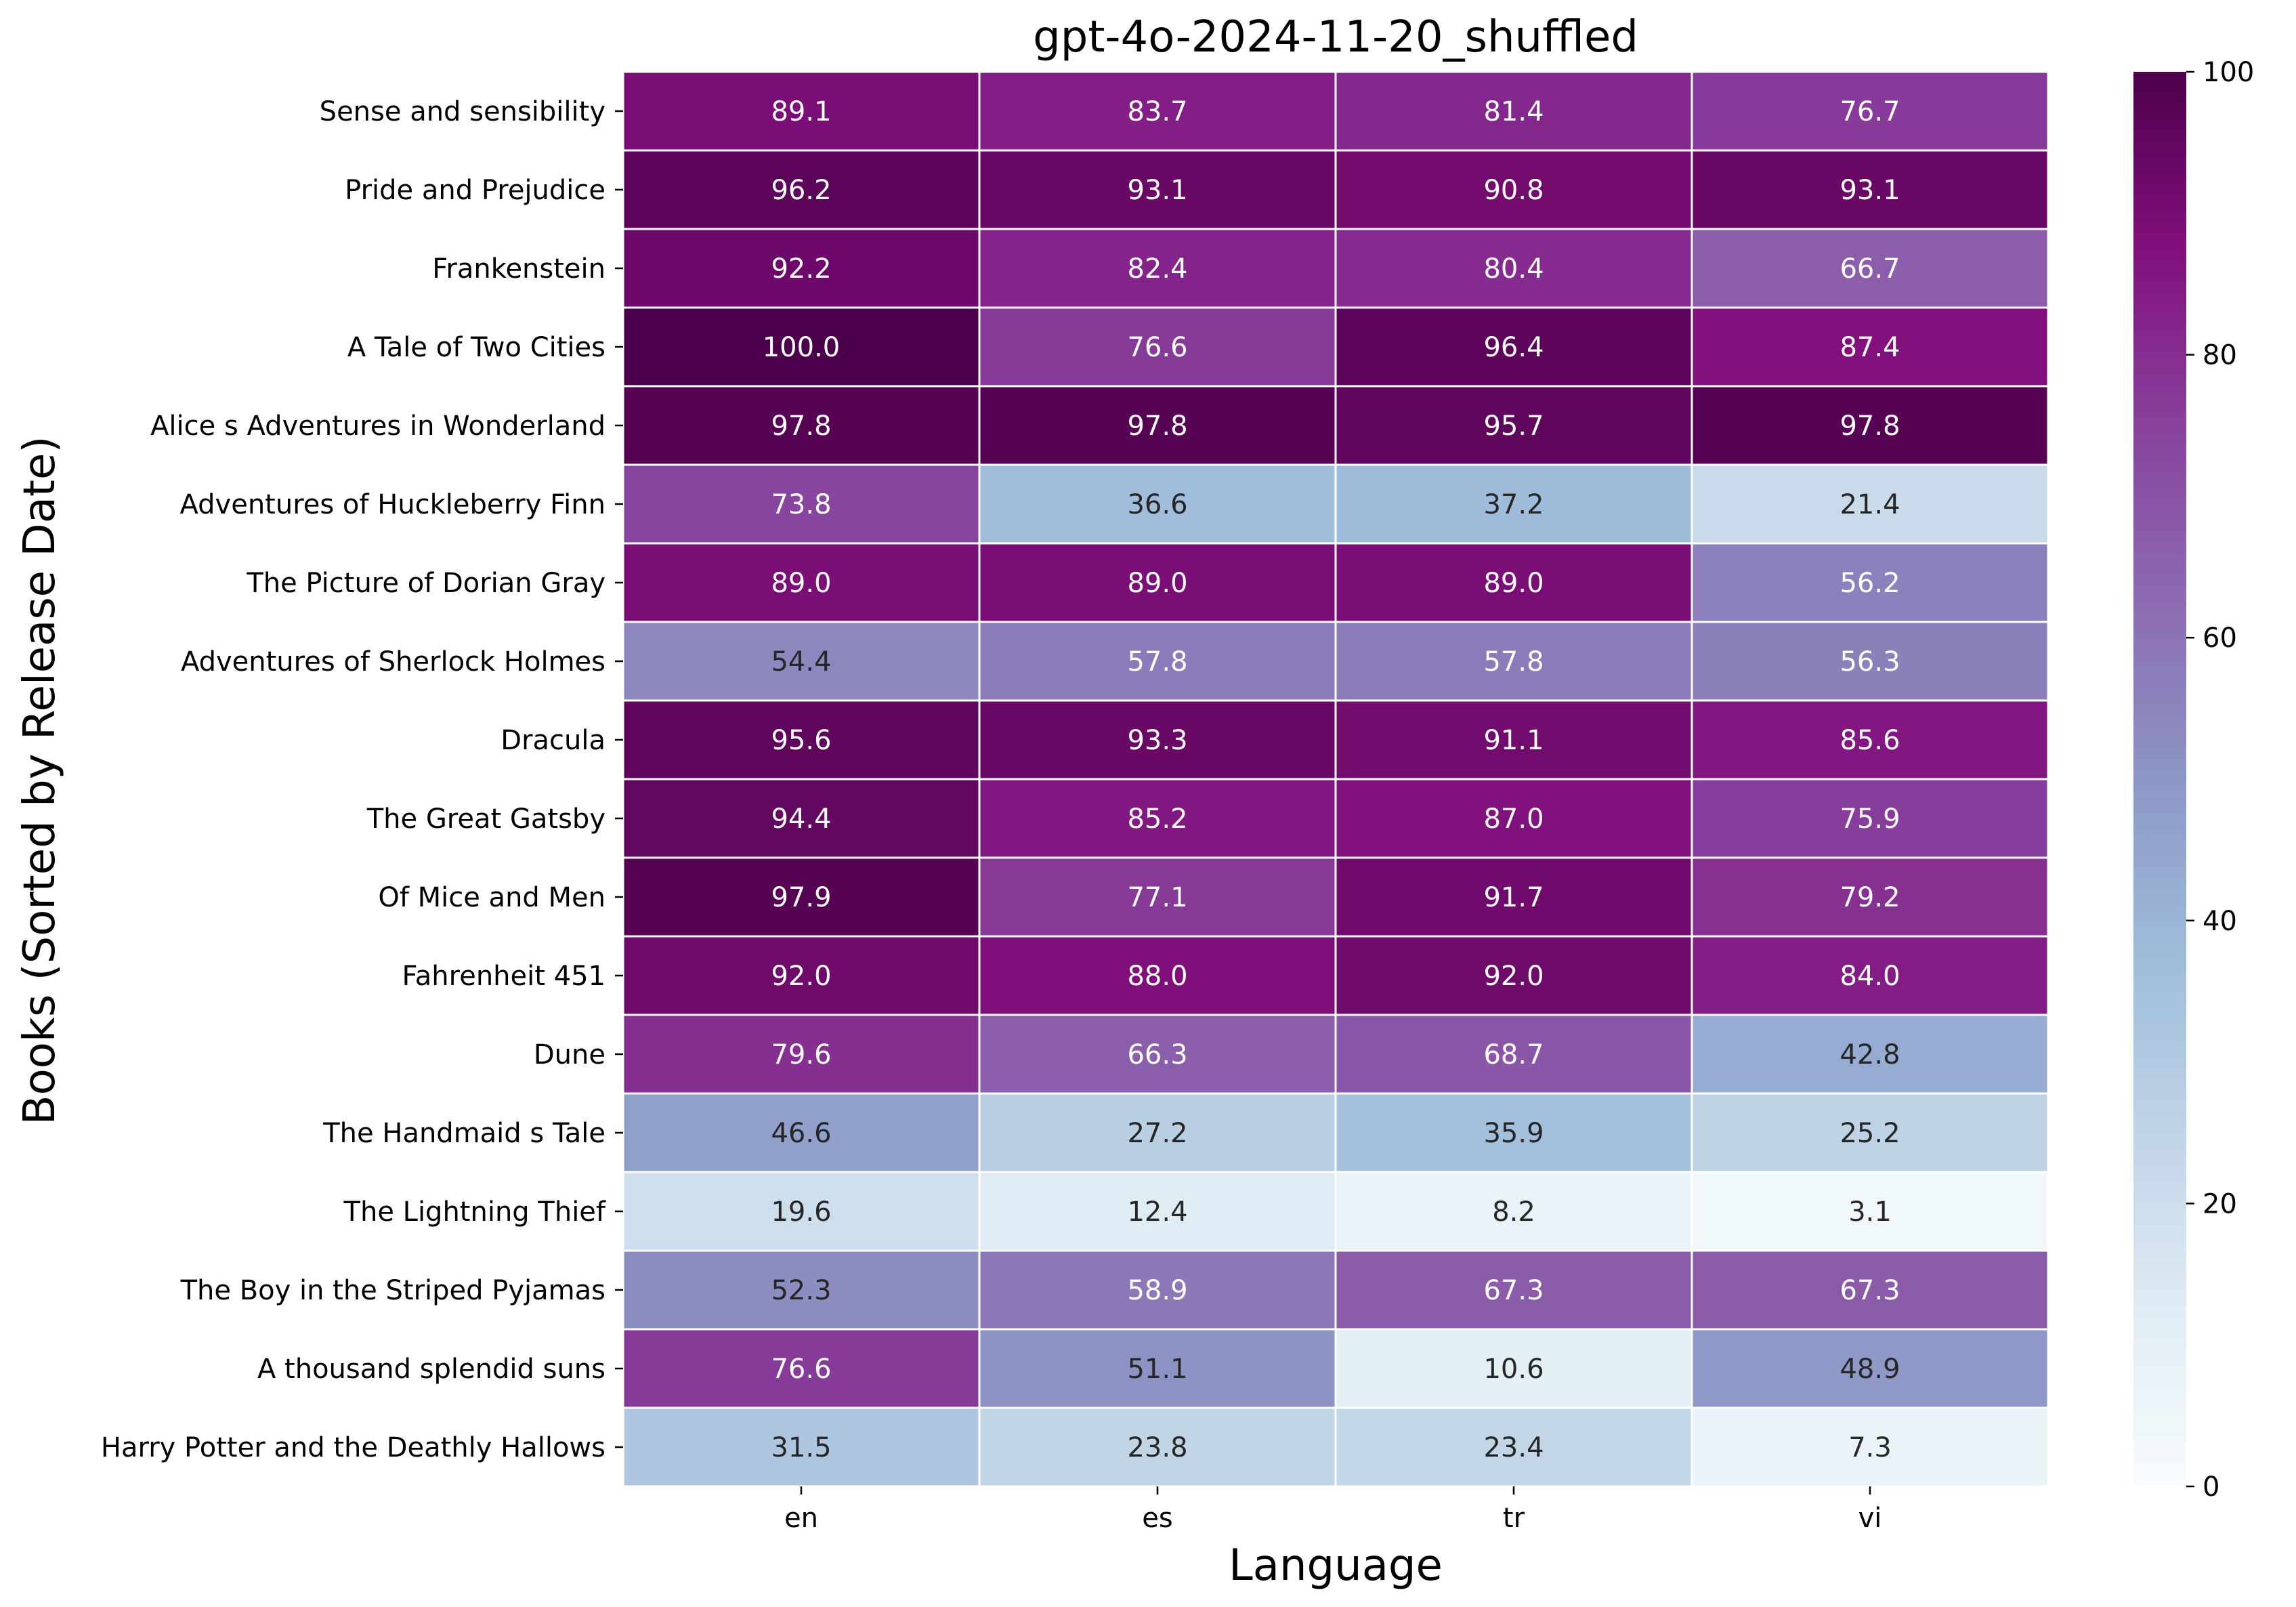 Image resolution: width=2296 pixels, height=1607 pixels. What do you see at coordinates (569, 1055) in the screenshot?
I see `y-tick-label: Dune` at bounding box center [569, 1055].